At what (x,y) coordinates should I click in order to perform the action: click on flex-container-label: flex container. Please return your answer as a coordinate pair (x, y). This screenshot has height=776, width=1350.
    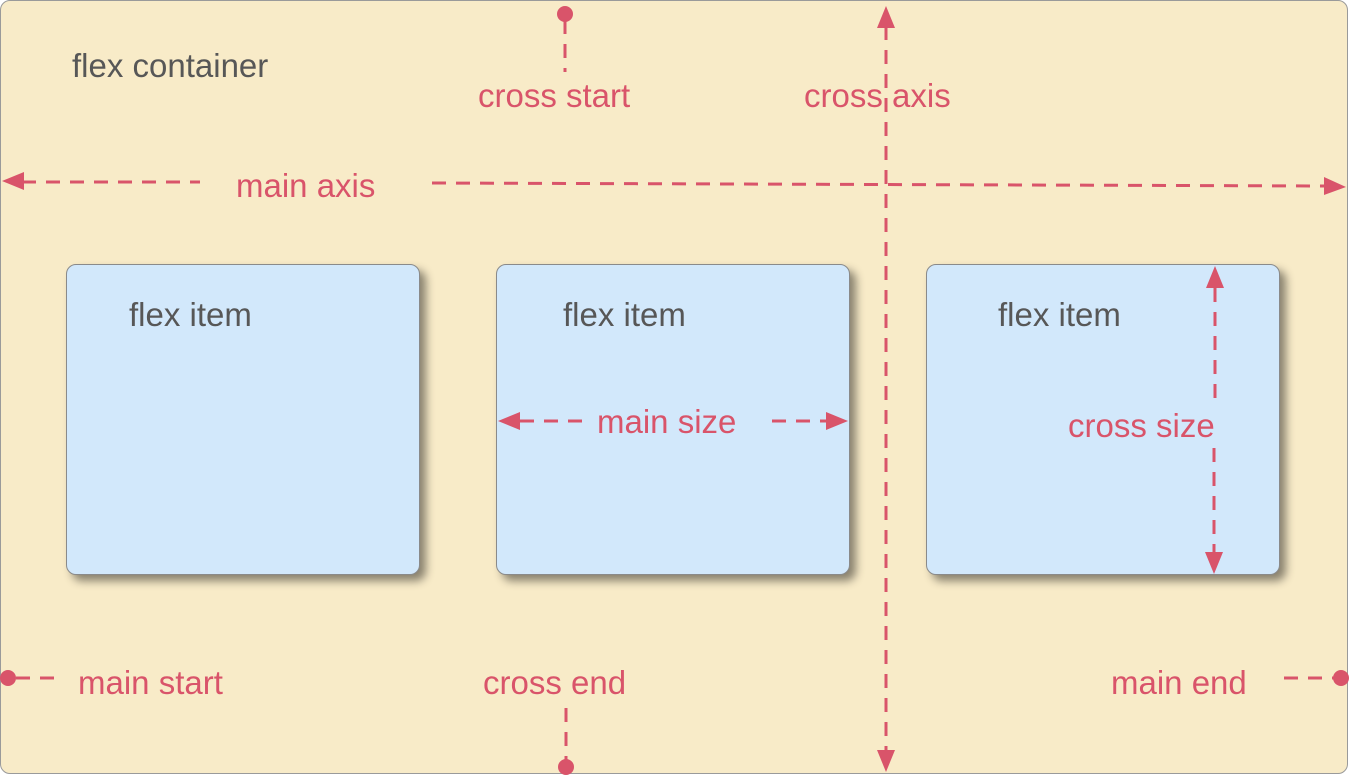
    Looking at the image, I should click on (170, 65).